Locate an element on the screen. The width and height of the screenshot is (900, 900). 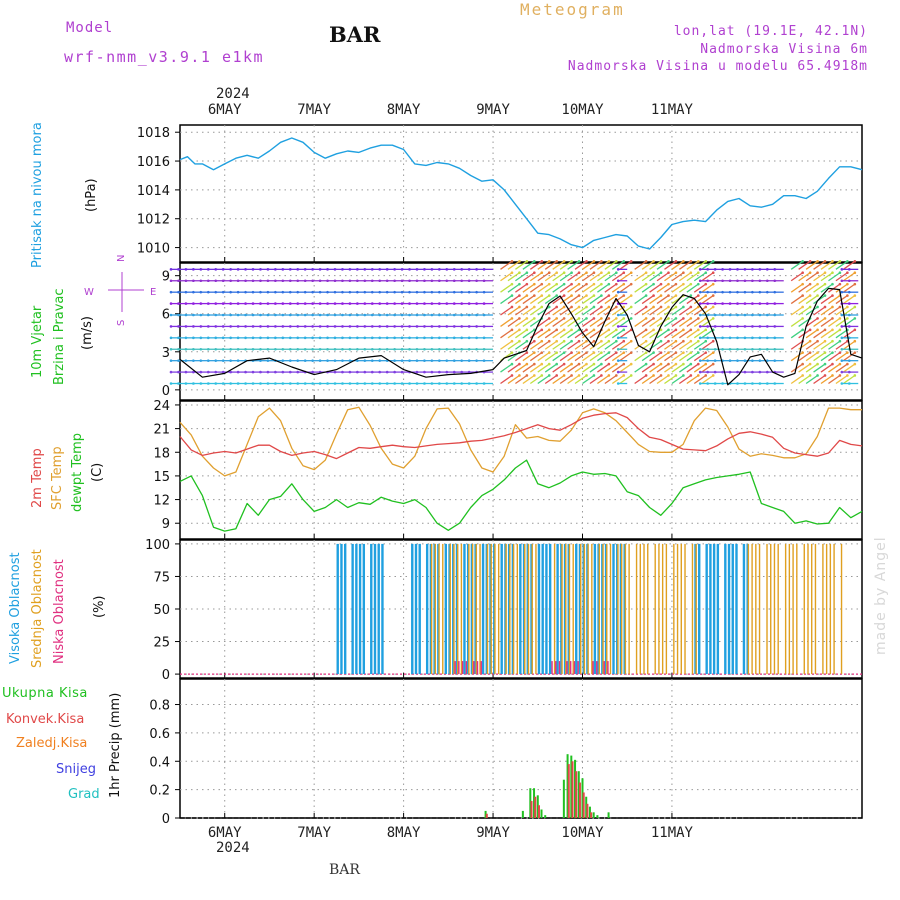
sfc-temp-line is located at coordinates (520, 441).